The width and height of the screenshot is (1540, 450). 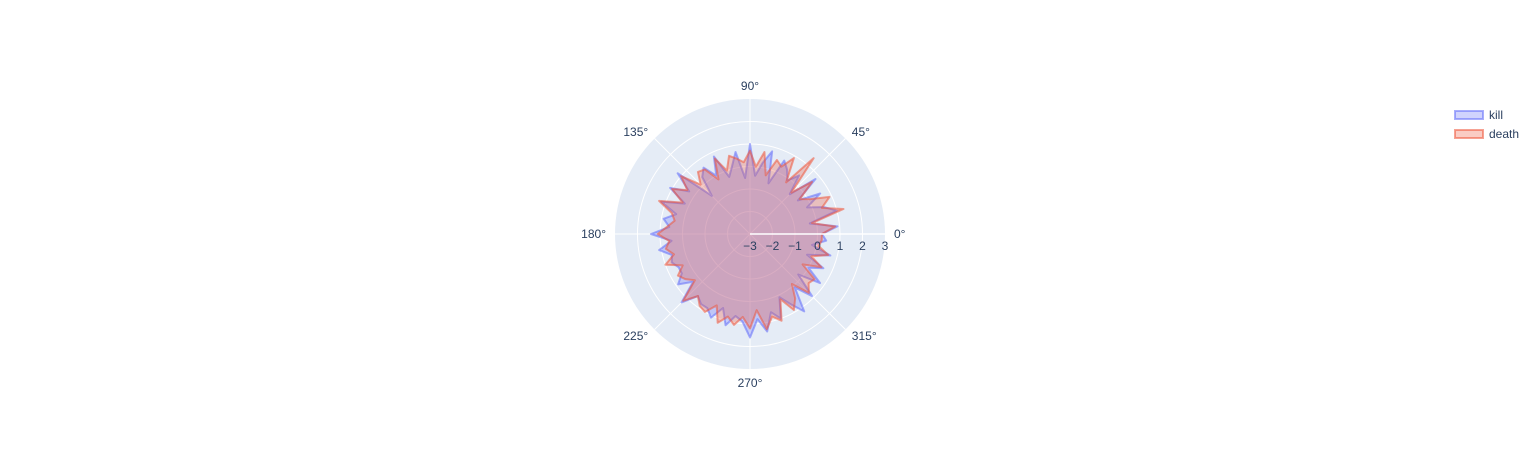 I want to click on legend-label-death: death, so click(x=1504, y=134).